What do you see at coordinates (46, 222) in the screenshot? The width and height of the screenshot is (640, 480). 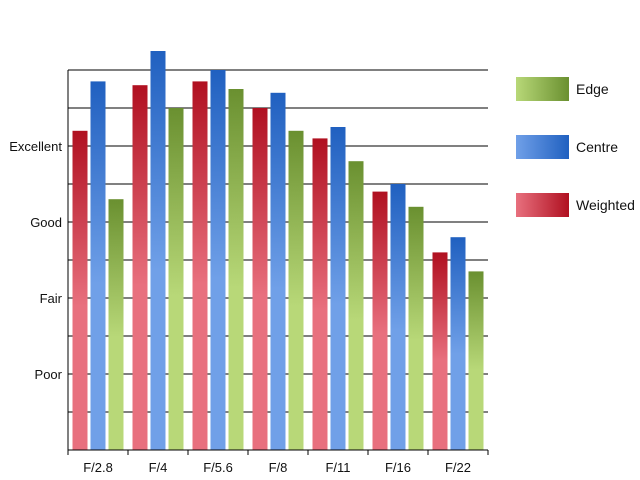 I see `y-tick-label: Good` at bounding box center [46, 222].